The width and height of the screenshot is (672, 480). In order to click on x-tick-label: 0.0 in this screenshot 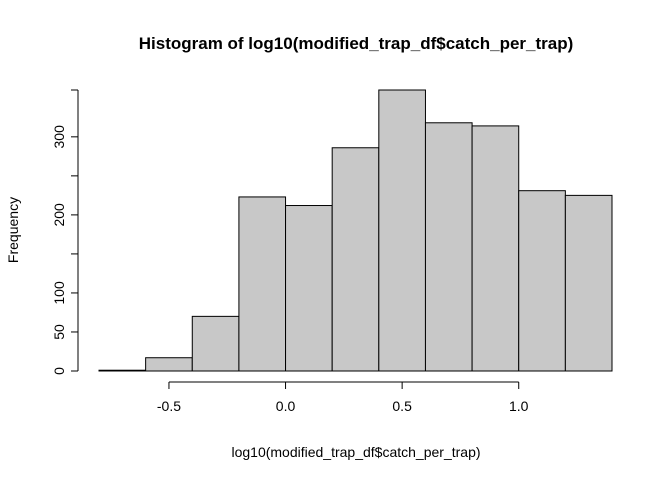, I will do `click(286, 406)`.